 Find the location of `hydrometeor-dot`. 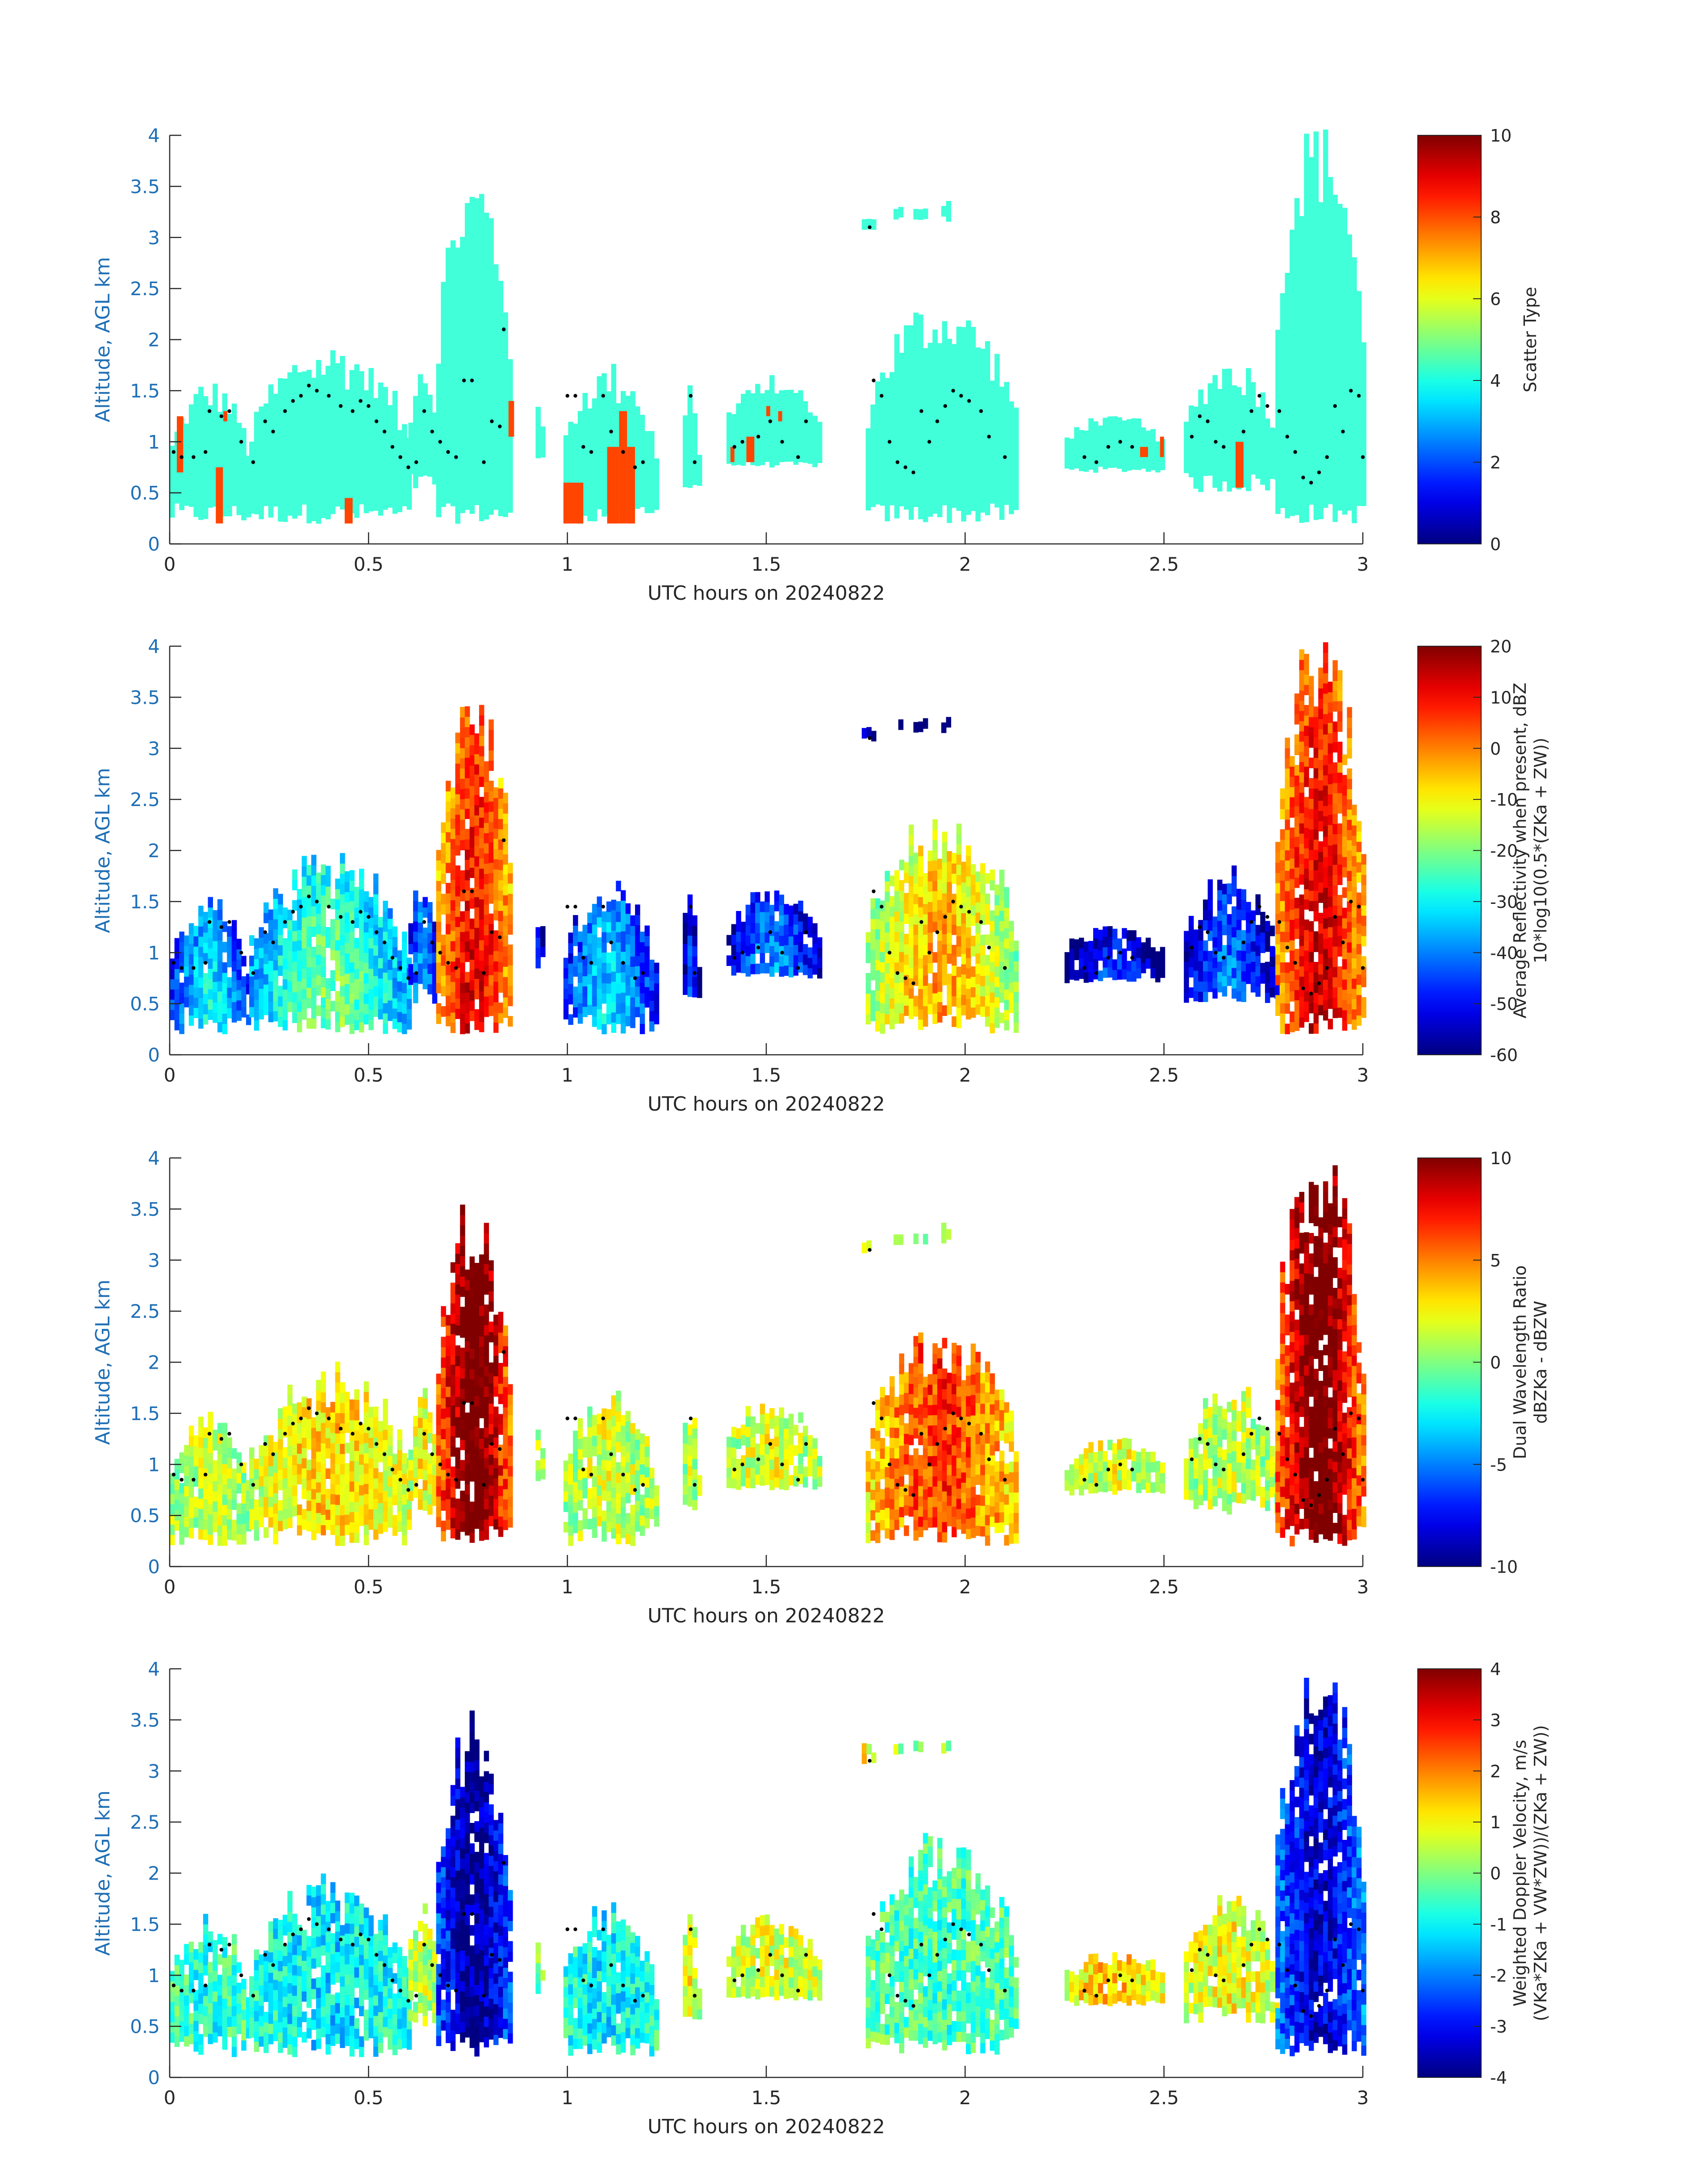

hydrometeor-dot is located at coordinates (1084, 457).